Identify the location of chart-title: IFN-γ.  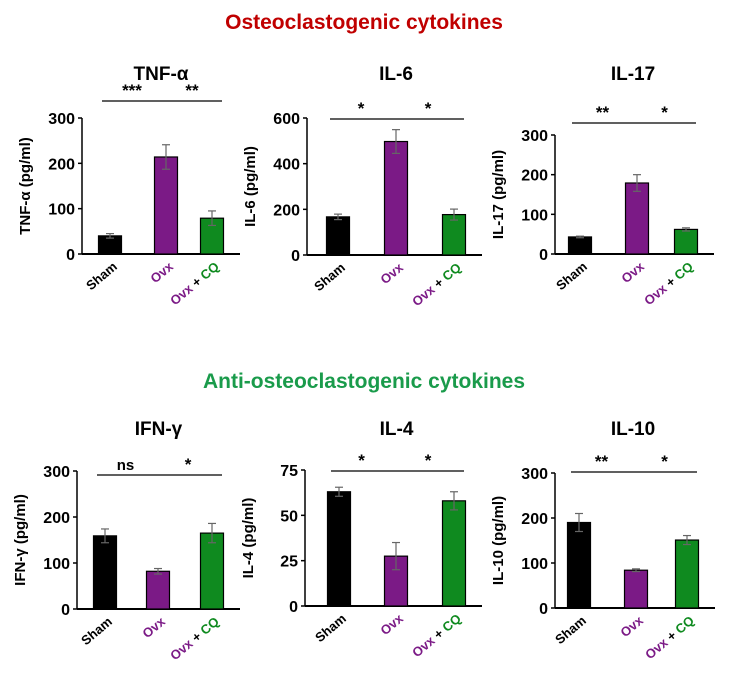
(159, 429).